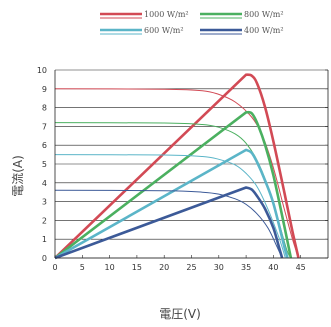 Image resolution: width=331 pixels, height=327 pixels. What do you see at coordinates (180, 314) in the screenshot?
I see `x-axis-title: 電圧(V)` at bounding box center [180, 314].